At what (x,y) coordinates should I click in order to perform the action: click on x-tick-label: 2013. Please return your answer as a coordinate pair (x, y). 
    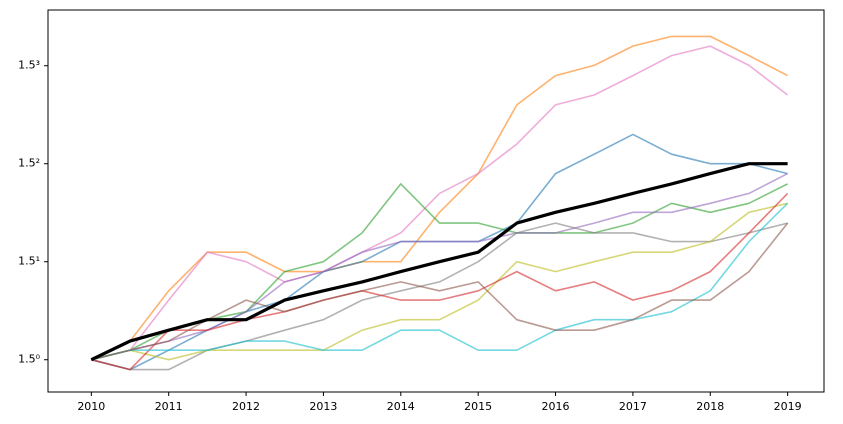
    Looking at the image, I should click on (323, 406).